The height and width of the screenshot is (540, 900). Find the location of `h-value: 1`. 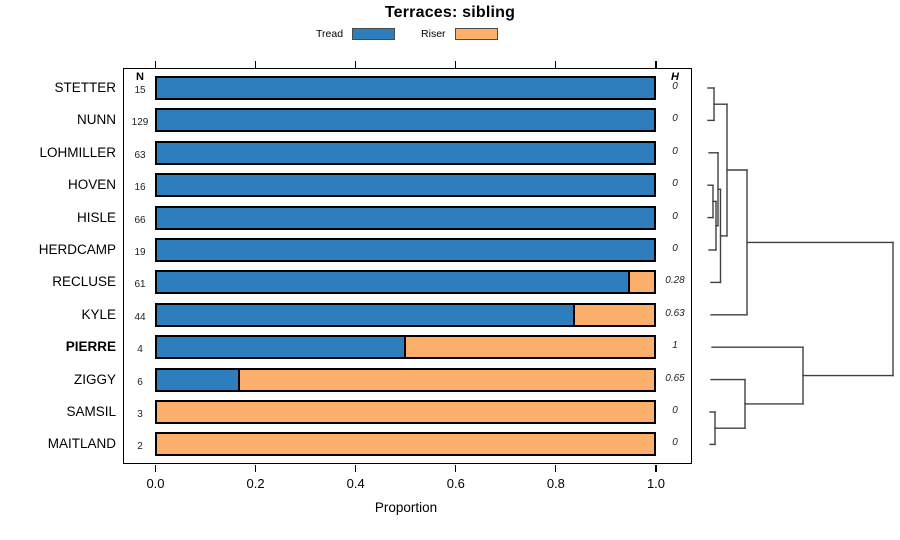

h-value: 1 is located at coordinates (675, 346).